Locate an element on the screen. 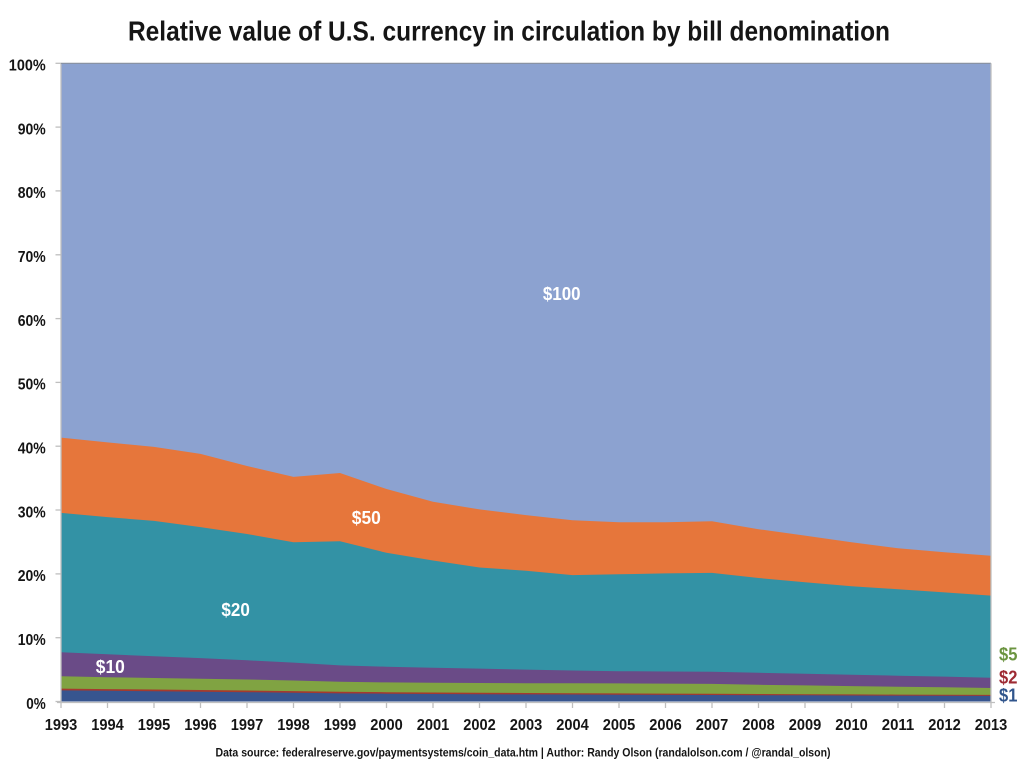 The image size is (1024, 768). svg-text: 100% is located at coordinates (27, 66).